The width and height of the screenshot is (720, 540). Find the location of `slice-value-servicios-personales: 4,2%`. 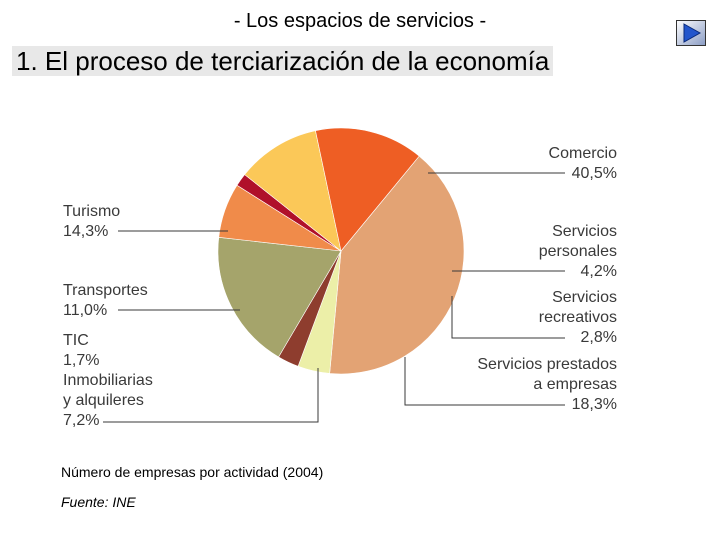

slice-value-servicios-personales: 4,2% is located at coordinates (599, 271).